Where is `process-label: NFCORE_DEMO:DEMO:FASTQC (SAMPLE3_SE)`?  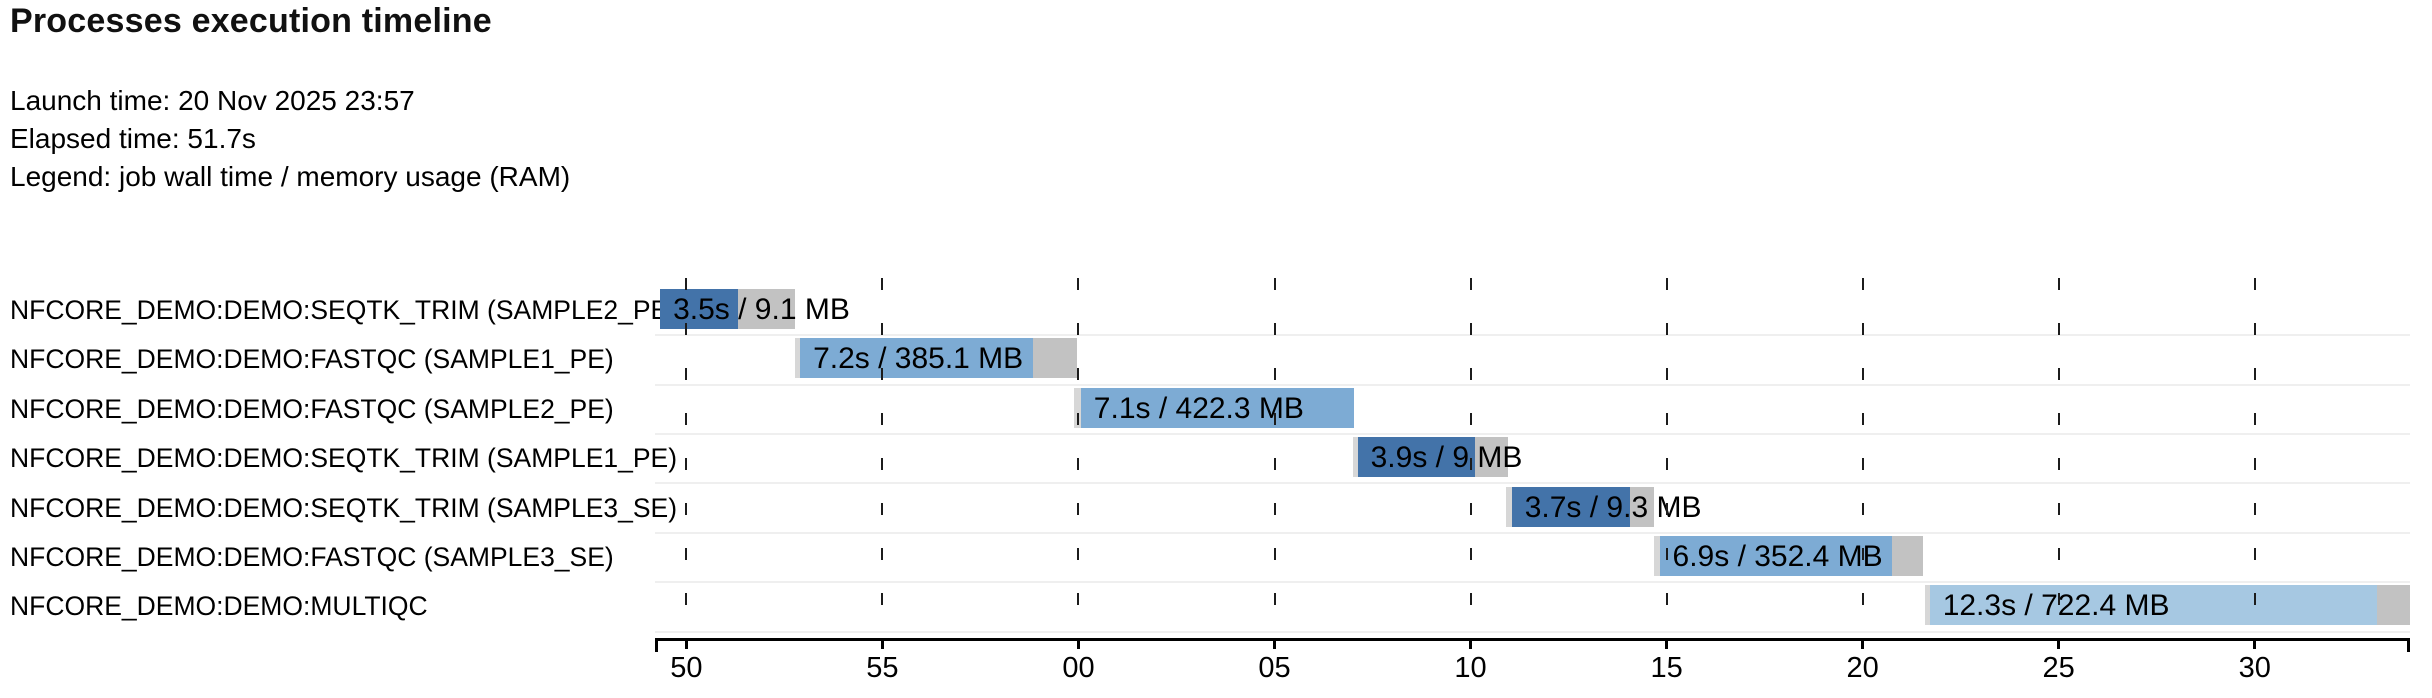
process-label: NFCORE_DEMO:DEMO:FASTQC (SAMPLE3_SE) is located at coordinates (312, 557).